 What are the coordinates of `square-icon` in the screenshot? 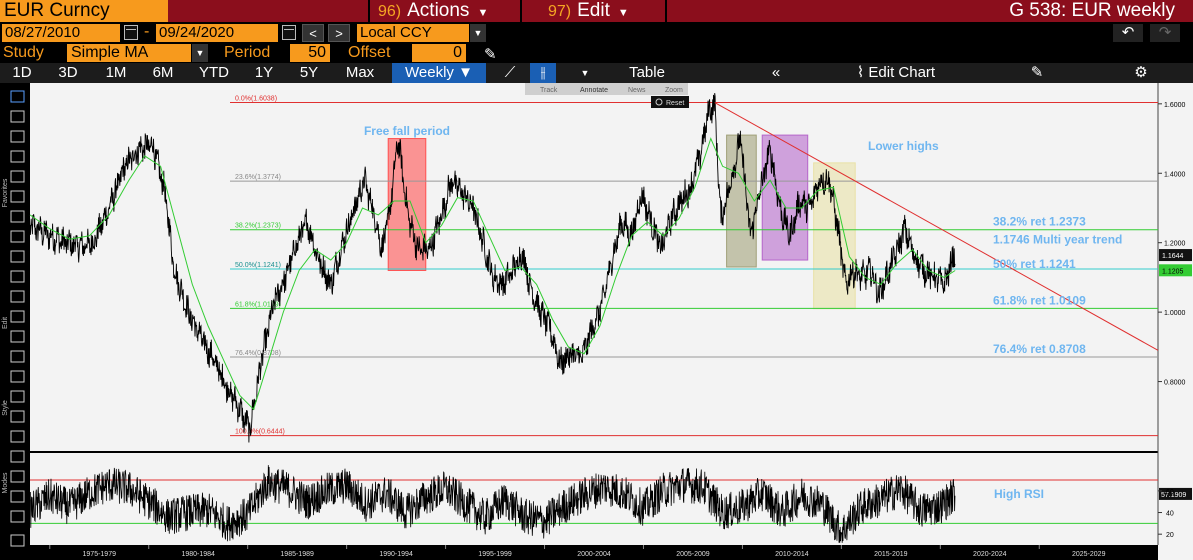 It's located at (17, 436).